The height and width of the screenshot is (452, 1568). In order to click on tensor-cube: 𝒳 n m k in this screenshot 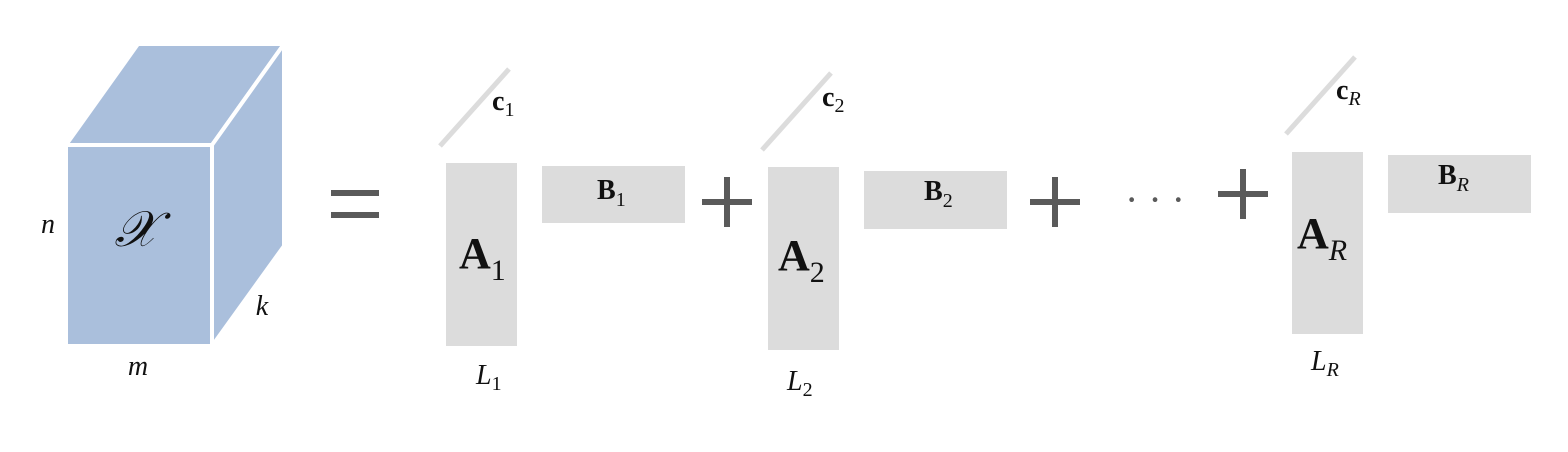, I will do `click(164, 209)`.